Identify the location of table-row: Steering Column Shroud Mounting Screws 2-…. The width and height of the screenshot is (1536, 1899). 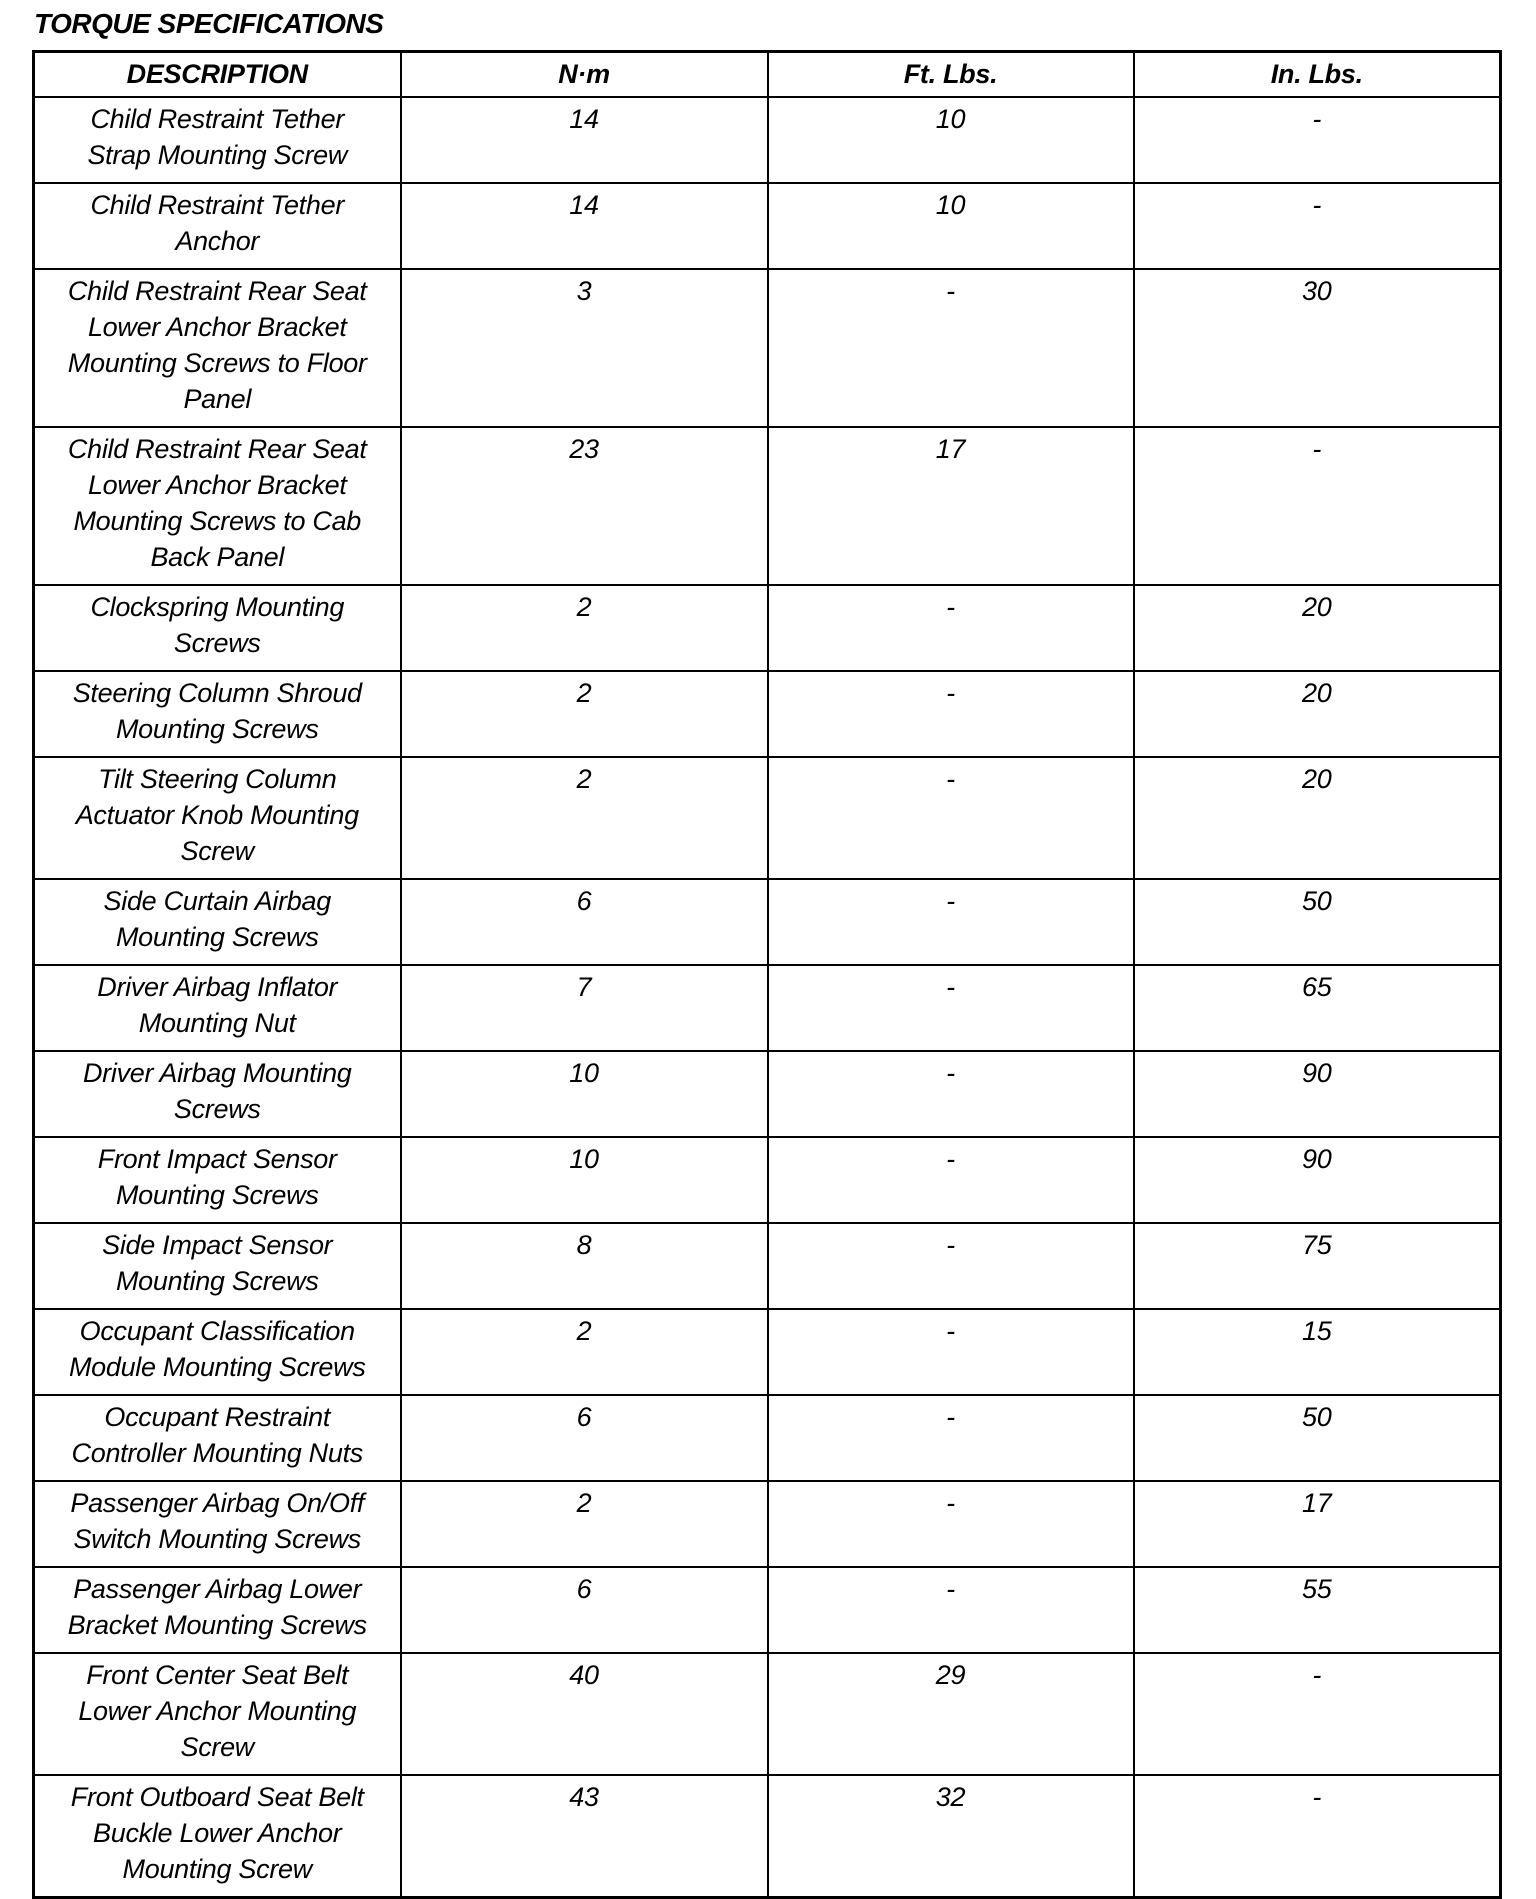
(767, 714).